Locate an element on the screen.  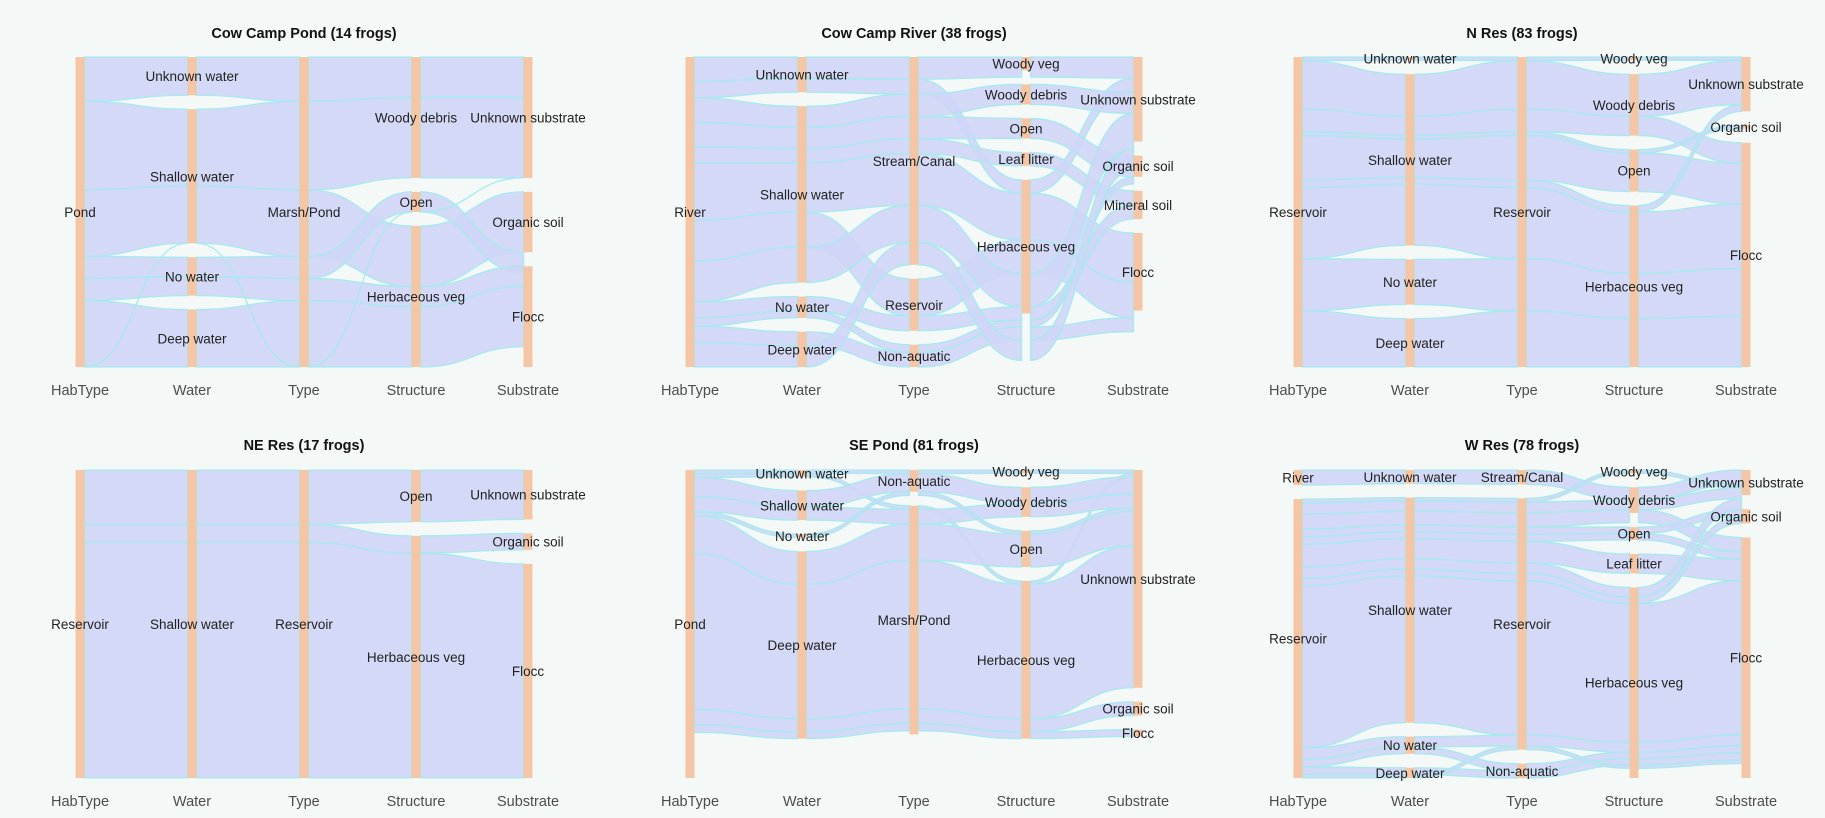
node-label: Herbaceous veg is located at coordinates (1026, 660).